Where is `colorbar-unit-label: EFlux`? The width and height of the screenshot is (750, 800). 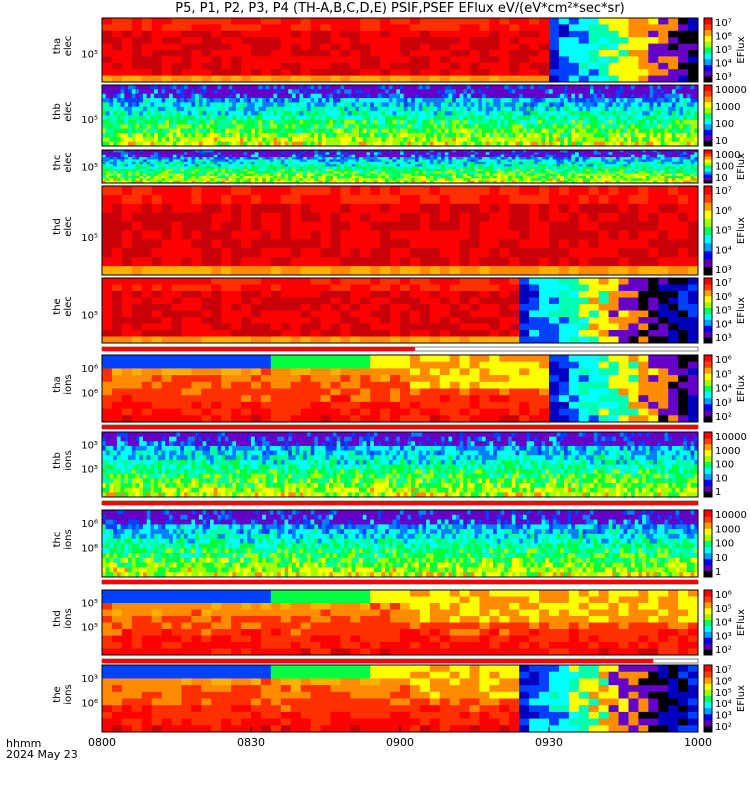 colorbar-unit-label: EFlux is located at coordinates (741, 49).